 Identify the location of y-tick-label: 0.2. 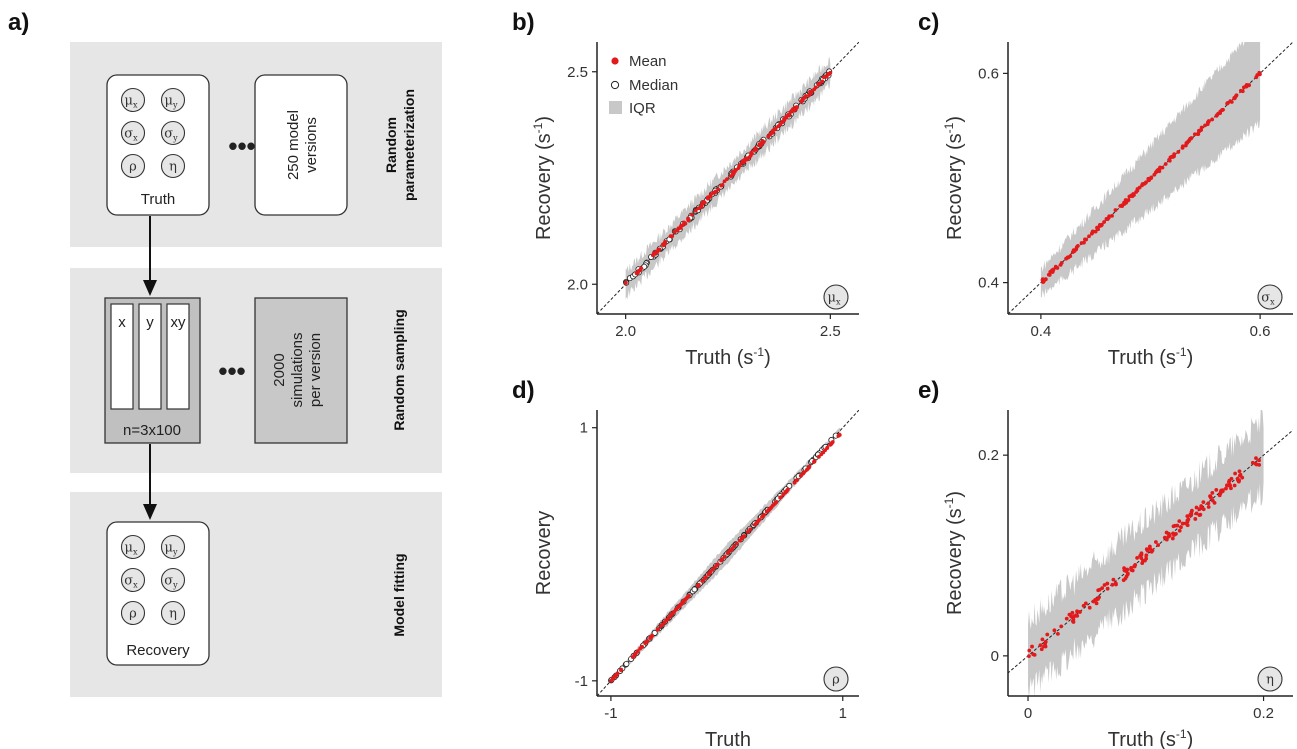
(988, 455).